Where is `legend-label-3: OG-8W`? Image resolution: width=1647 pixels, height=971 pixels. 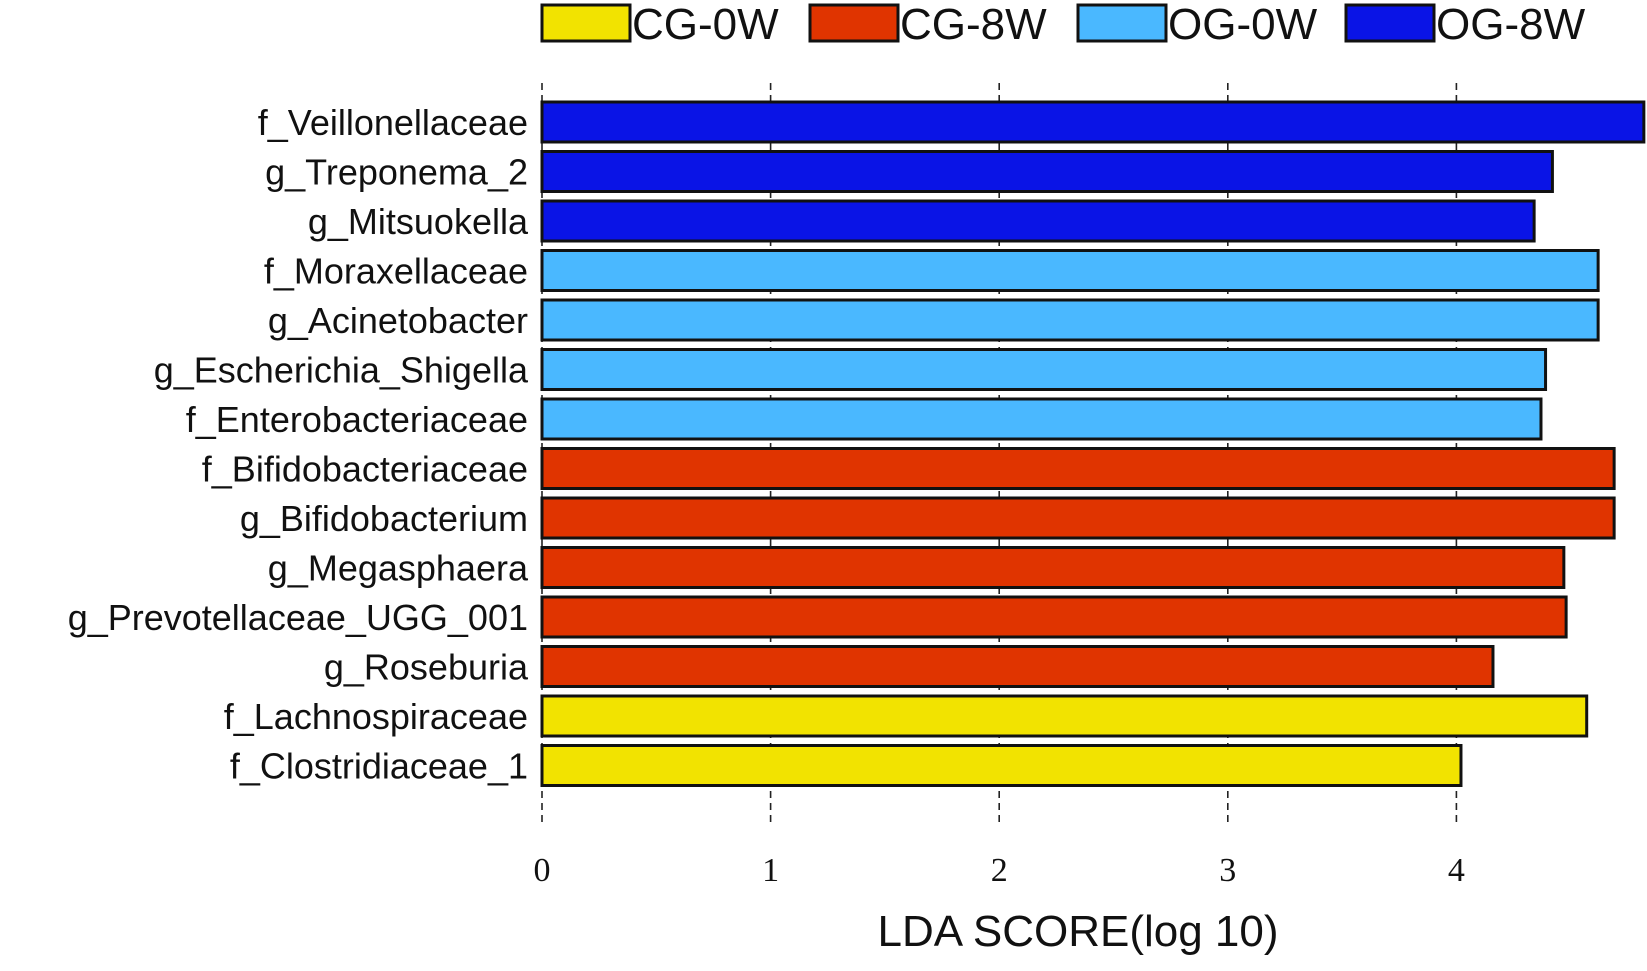 legend-label-3: OG-8W is located at coordinates (1511, 24).